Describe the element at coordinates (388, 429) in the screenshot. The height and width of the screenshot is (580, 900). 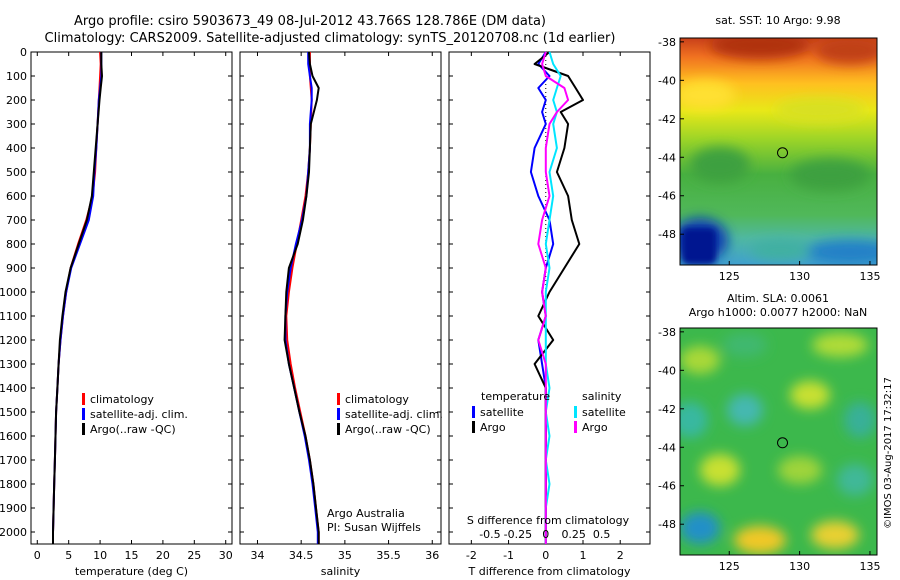
I see `legend-entry: Argo(..raw -QC)` at that location.